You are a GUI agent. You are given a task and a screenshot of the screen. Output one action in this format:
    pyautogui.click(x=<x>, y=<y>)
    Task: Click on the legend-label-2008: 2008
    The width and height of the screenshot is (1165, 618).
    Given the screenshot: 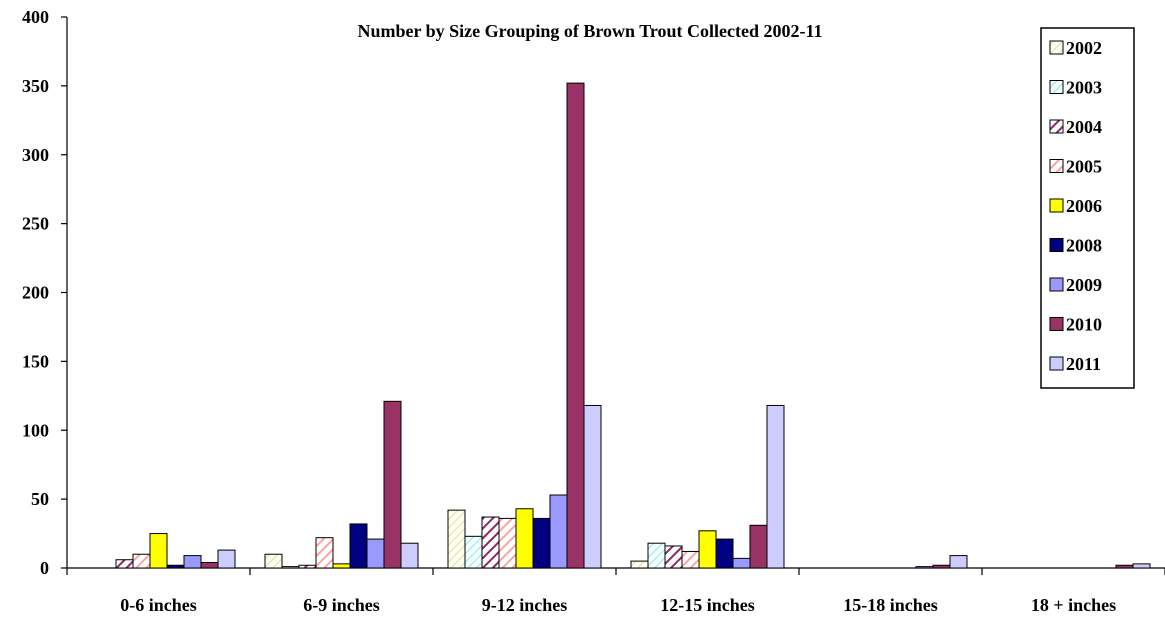 What is the action you would take?
    pyautogui.click(x=1084, y=246)
    